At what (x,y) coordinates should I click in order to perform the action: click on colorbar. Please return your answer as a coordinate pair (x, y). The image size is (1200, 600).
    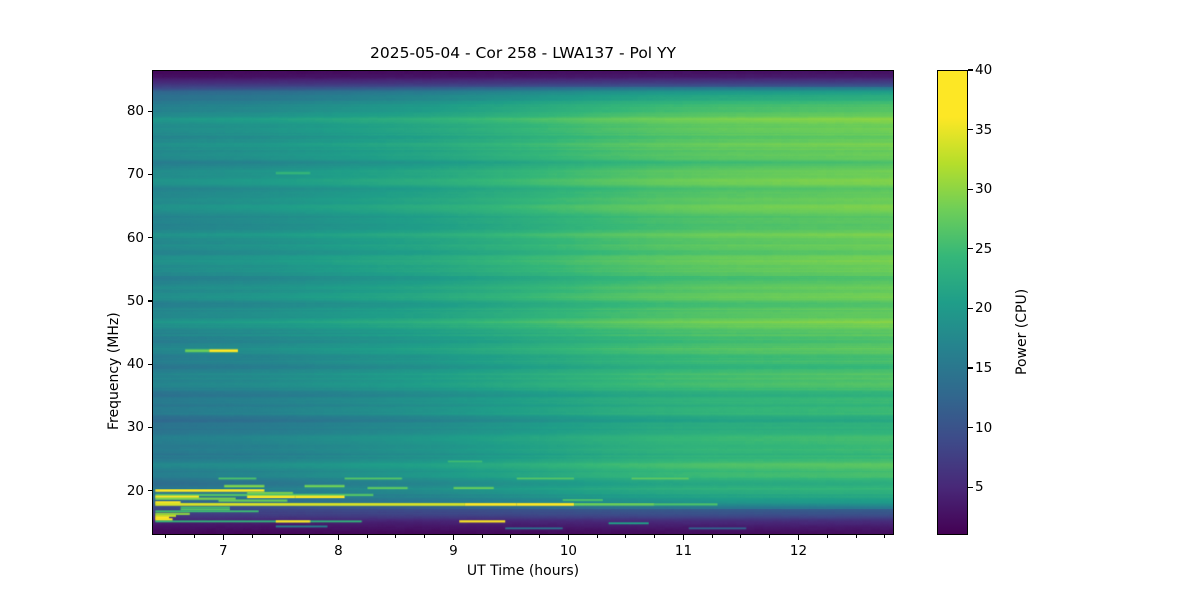
    Looking at the image, I should click on (952, 302).